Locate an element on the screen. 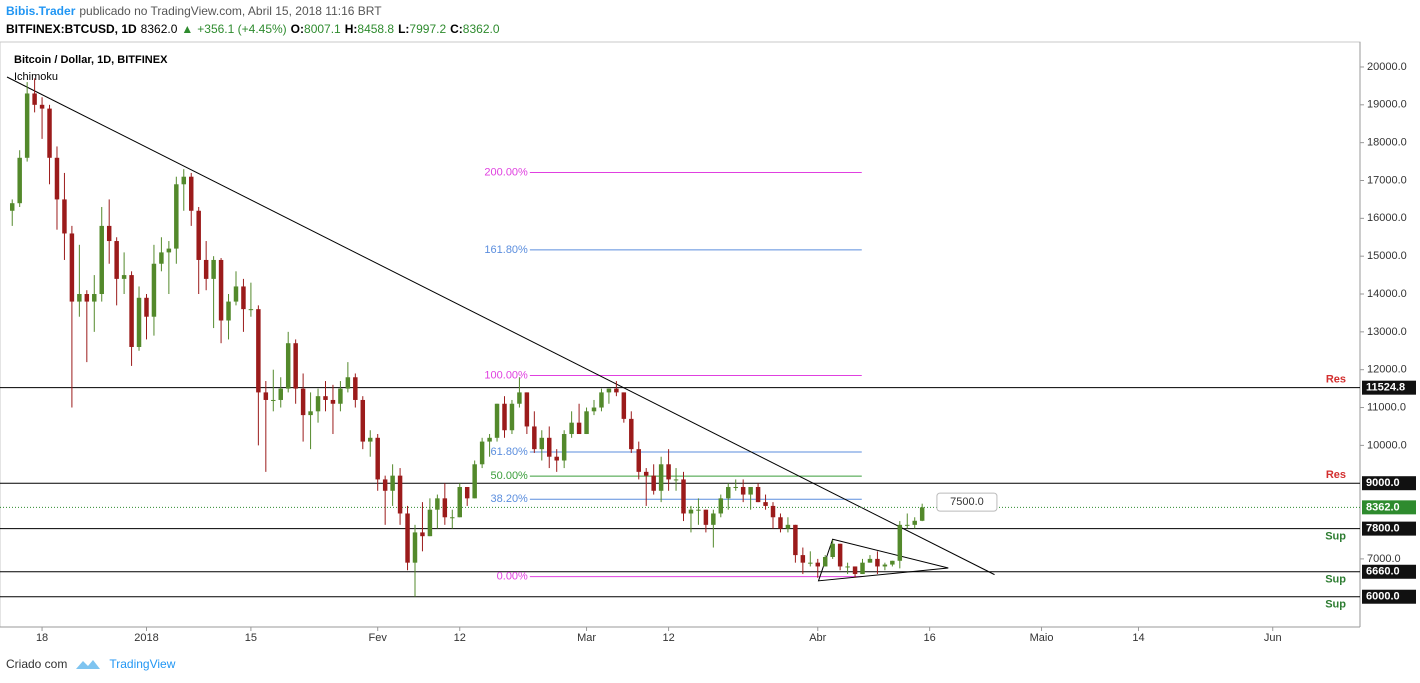  x-tick-label: Abr is located at coordinates (817, 638).